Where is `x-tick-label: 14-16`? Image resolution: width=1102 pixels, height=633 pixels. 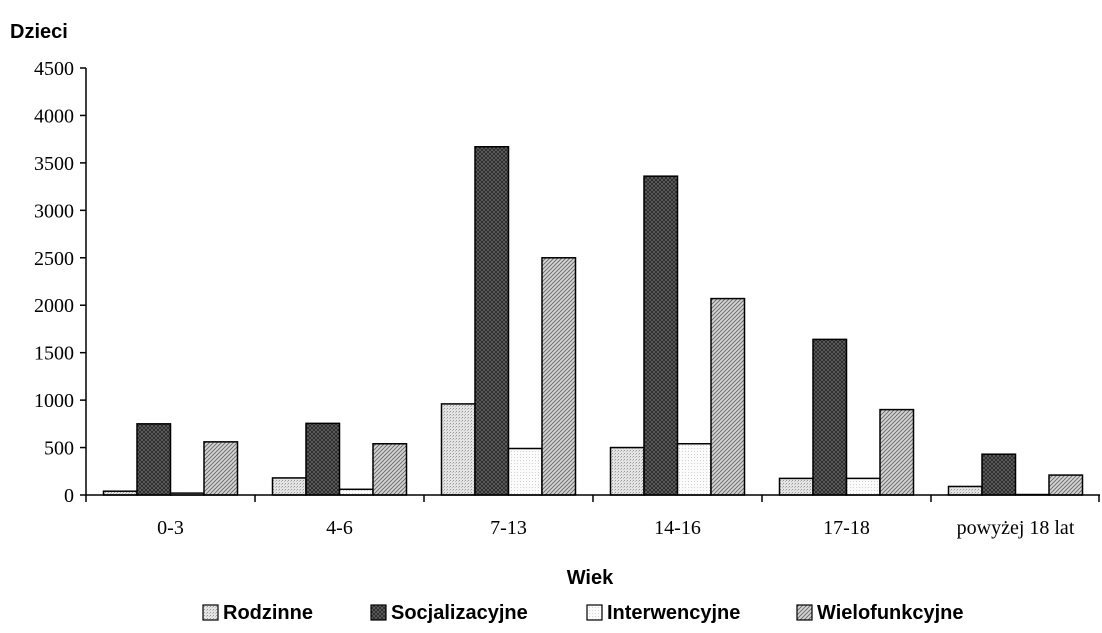 x-tick-label: 14-16 is located at coordinates (677, 528).